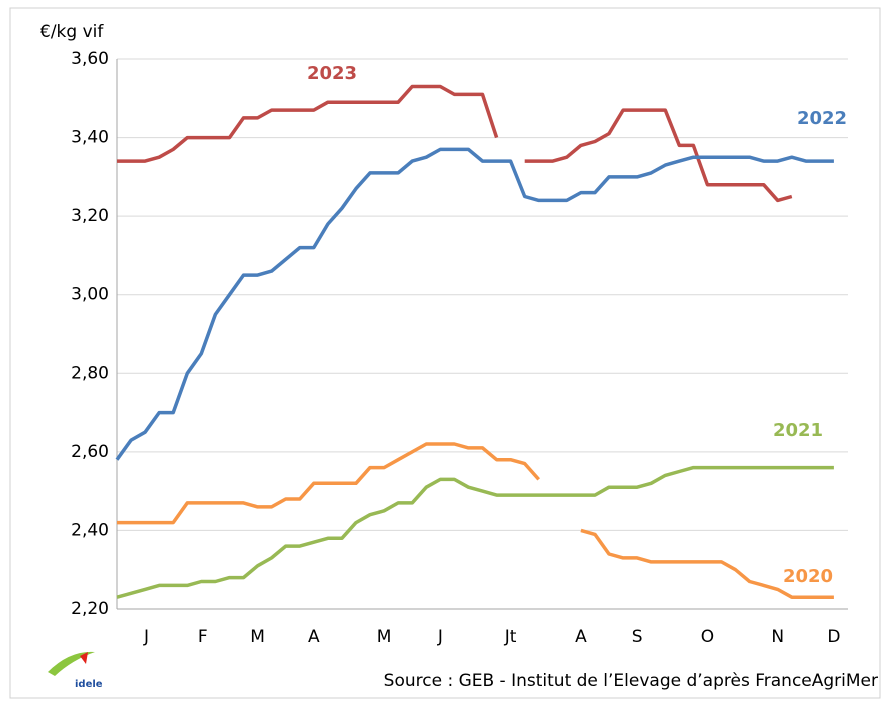 Image resolution: width=883 pixels, height=707 pixels. Describe the element at coordinates (71, 663) in the screenshot. I see `logo-swoosh` at that location.